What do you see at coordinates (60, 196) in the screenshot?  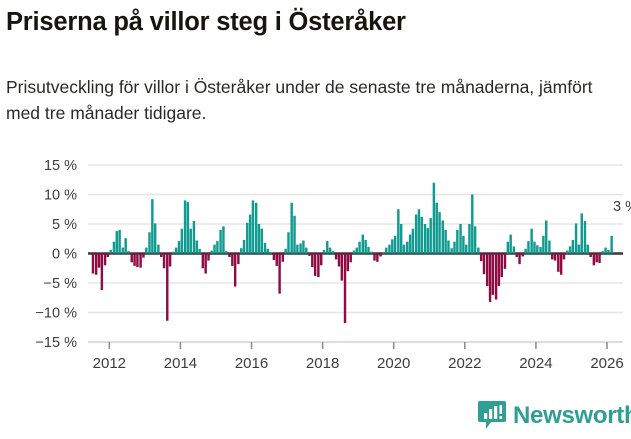 I see `y-axis-tick-label: 10 %` at bounding box center [60, 196].